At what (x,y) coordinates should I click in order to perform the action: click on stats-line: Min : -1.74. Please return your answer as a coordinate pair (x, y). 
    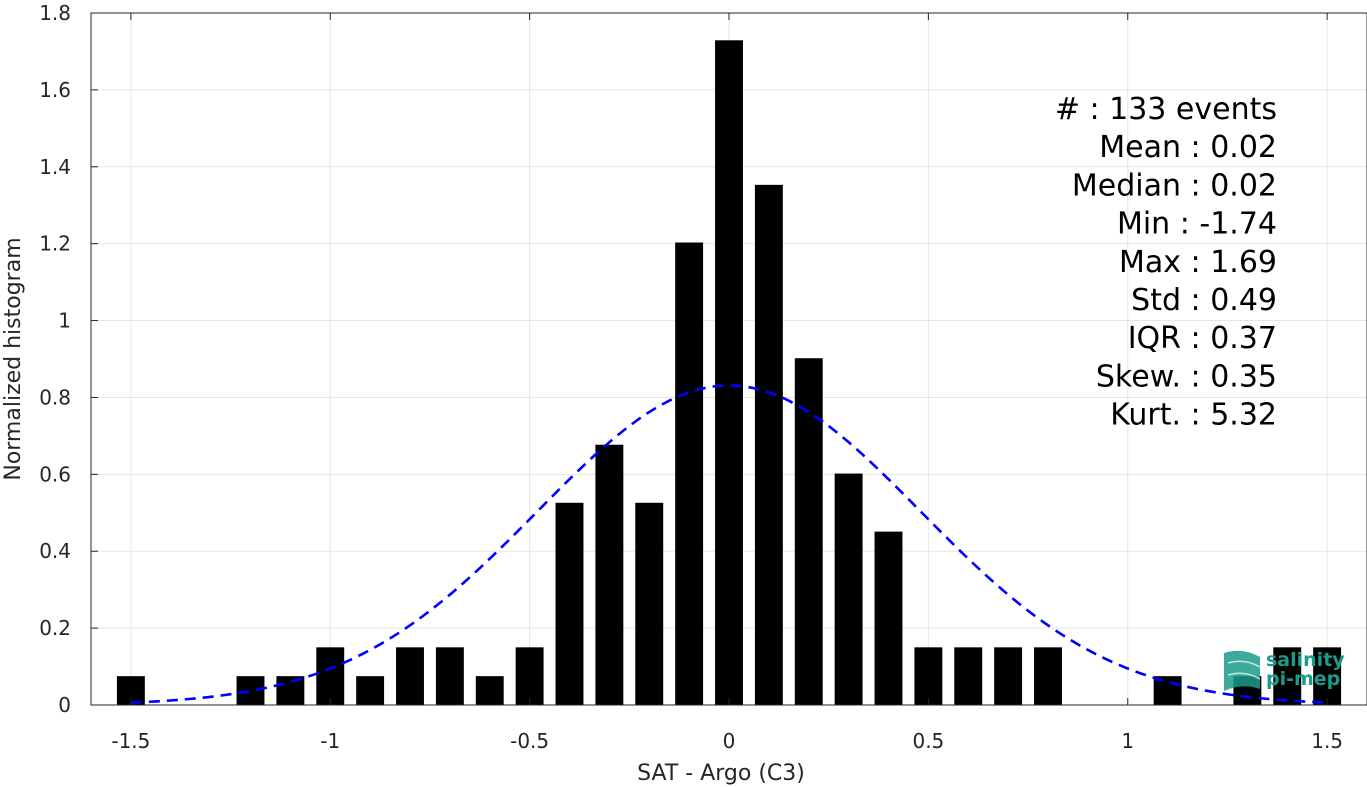
    Looking at the image, I should click on (1197, 224).